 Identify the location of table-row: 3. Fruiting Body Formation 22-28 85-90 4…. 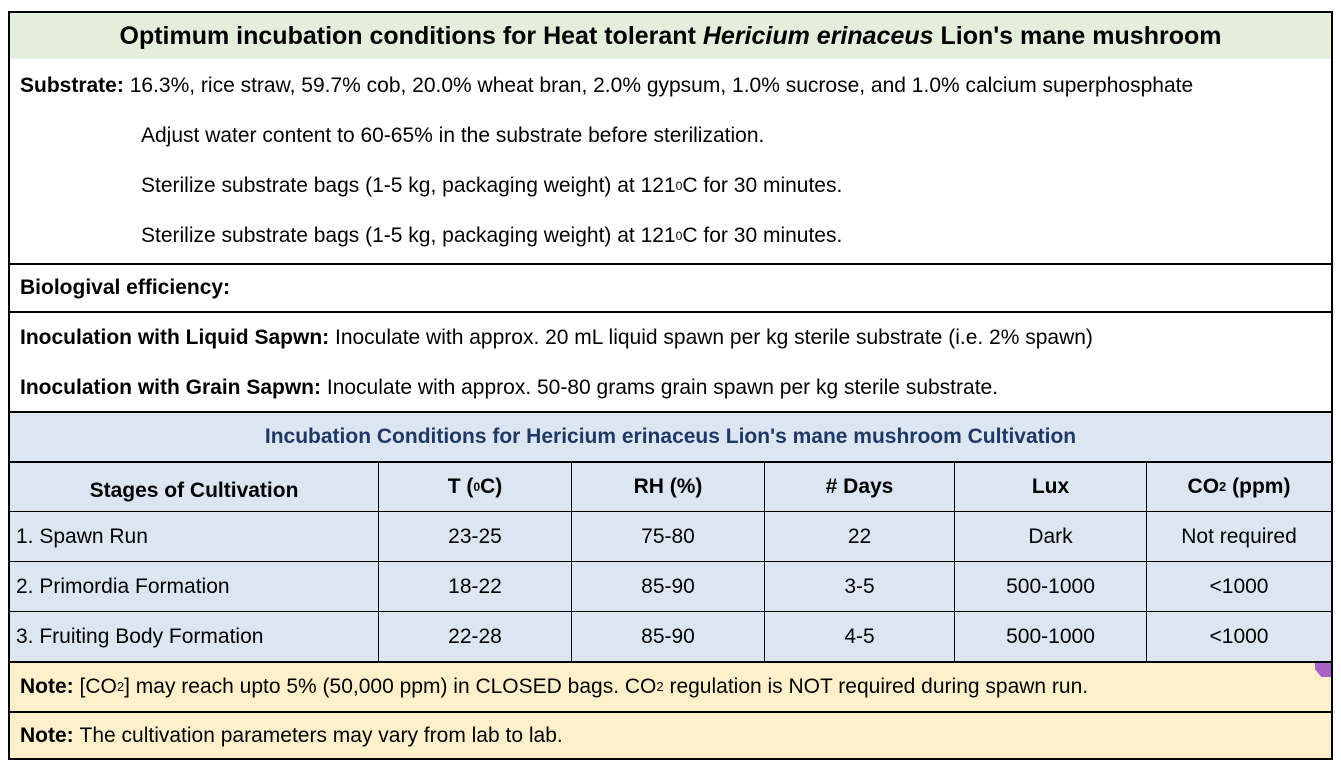
(670, 636).